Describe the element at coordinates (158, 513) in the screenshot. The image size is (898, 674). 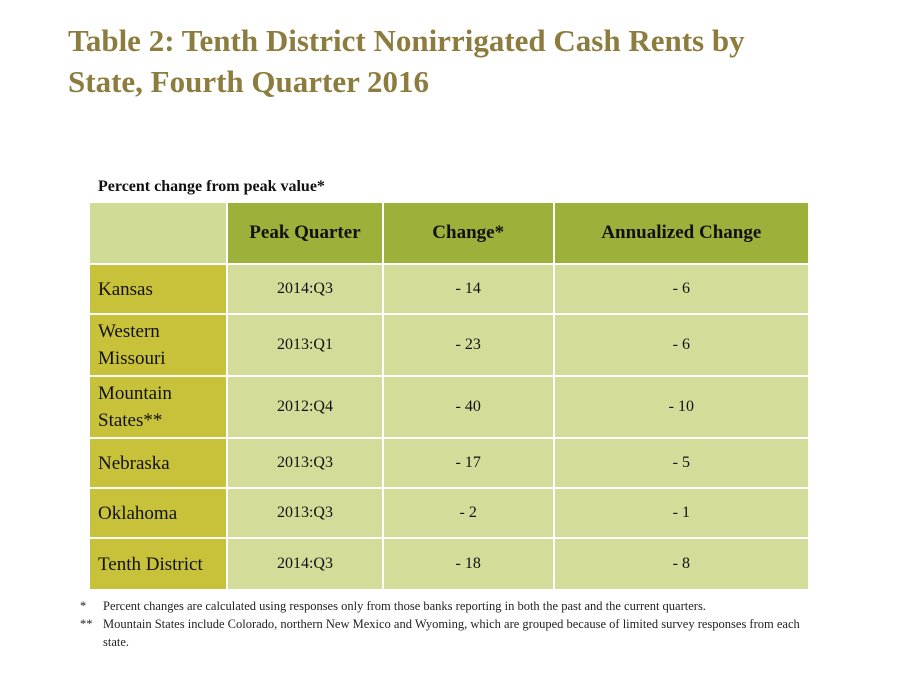
I see `state-cell: Oklahoma` at that location.